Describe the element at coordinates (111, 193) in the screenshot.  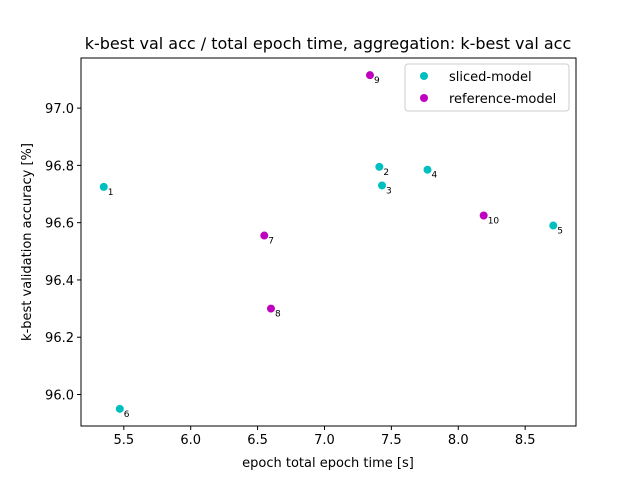
I see `point-label-1: 1` at that location.